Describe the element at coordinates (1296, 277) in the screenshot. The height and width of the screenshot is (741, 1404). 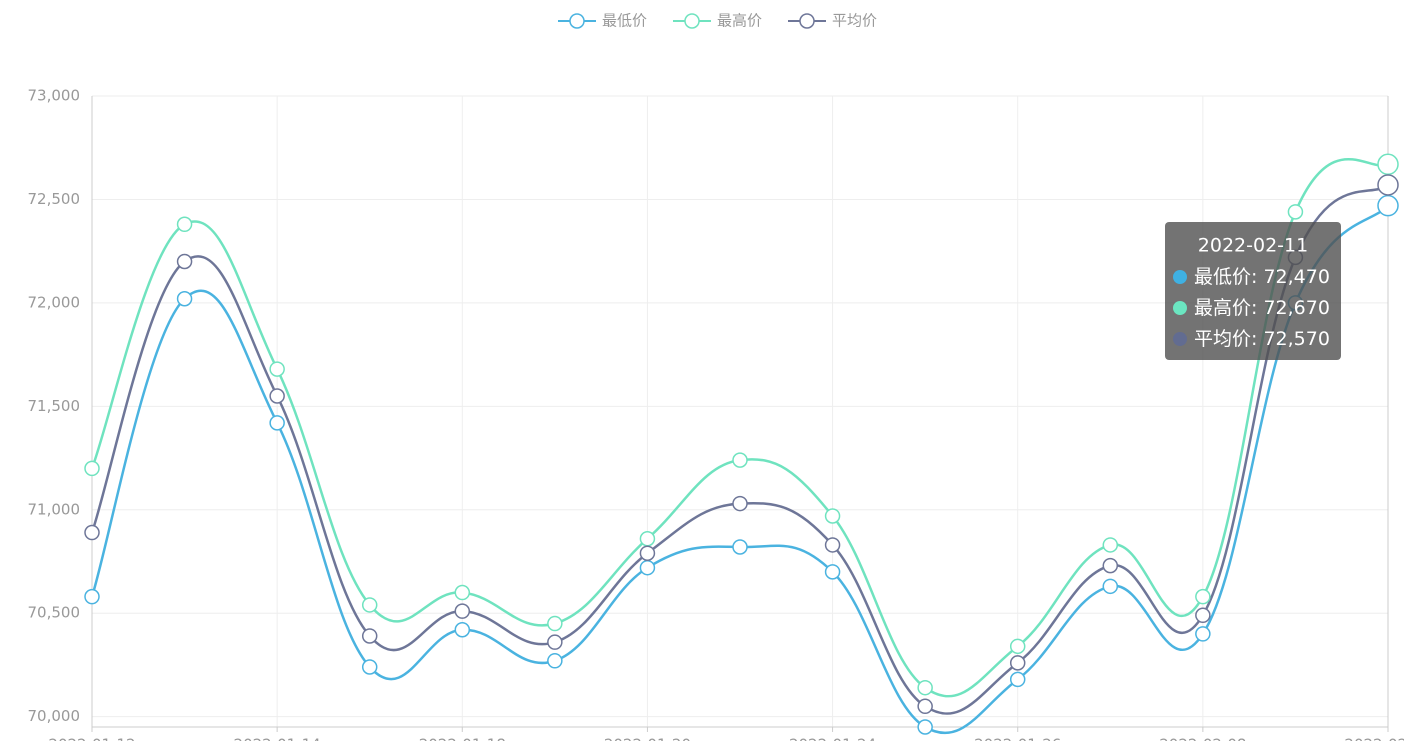
I see `tooltip-value: 72,470` at that location.